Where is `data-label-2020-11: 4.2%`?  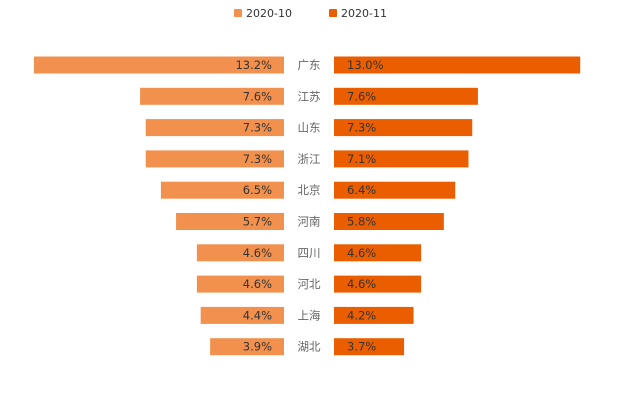
data-label-2020-11: 4.2% is located at coordinates (361, 315).